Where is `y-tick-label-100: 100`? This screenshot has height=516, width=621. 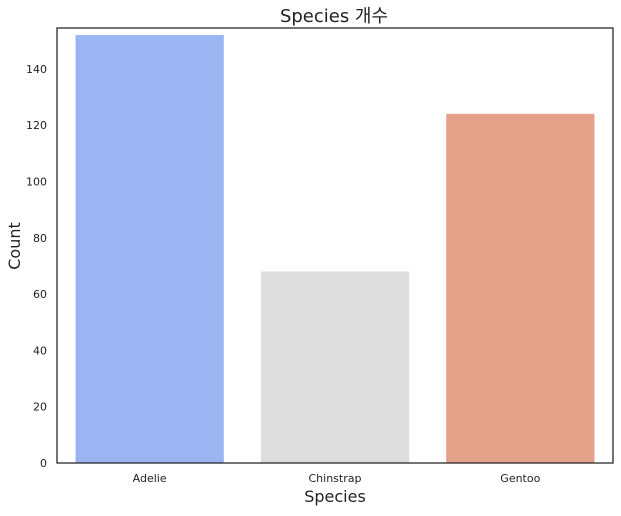
y-tick-label-100: 100 is located at coordinates (36, 181).